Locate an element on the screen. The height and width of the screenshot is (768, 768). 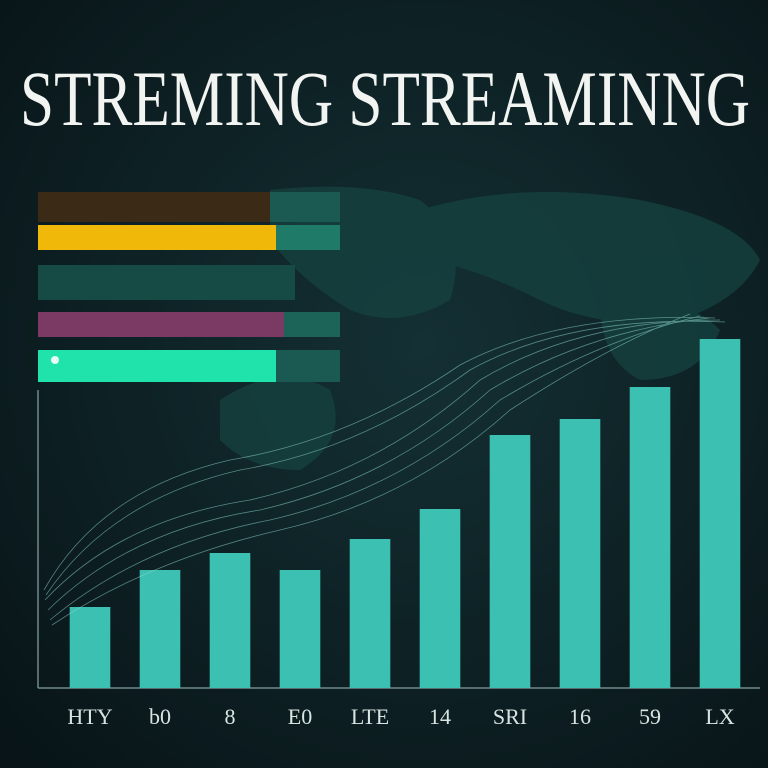
x-tick-label: LX is located at coordinates (719, 716).